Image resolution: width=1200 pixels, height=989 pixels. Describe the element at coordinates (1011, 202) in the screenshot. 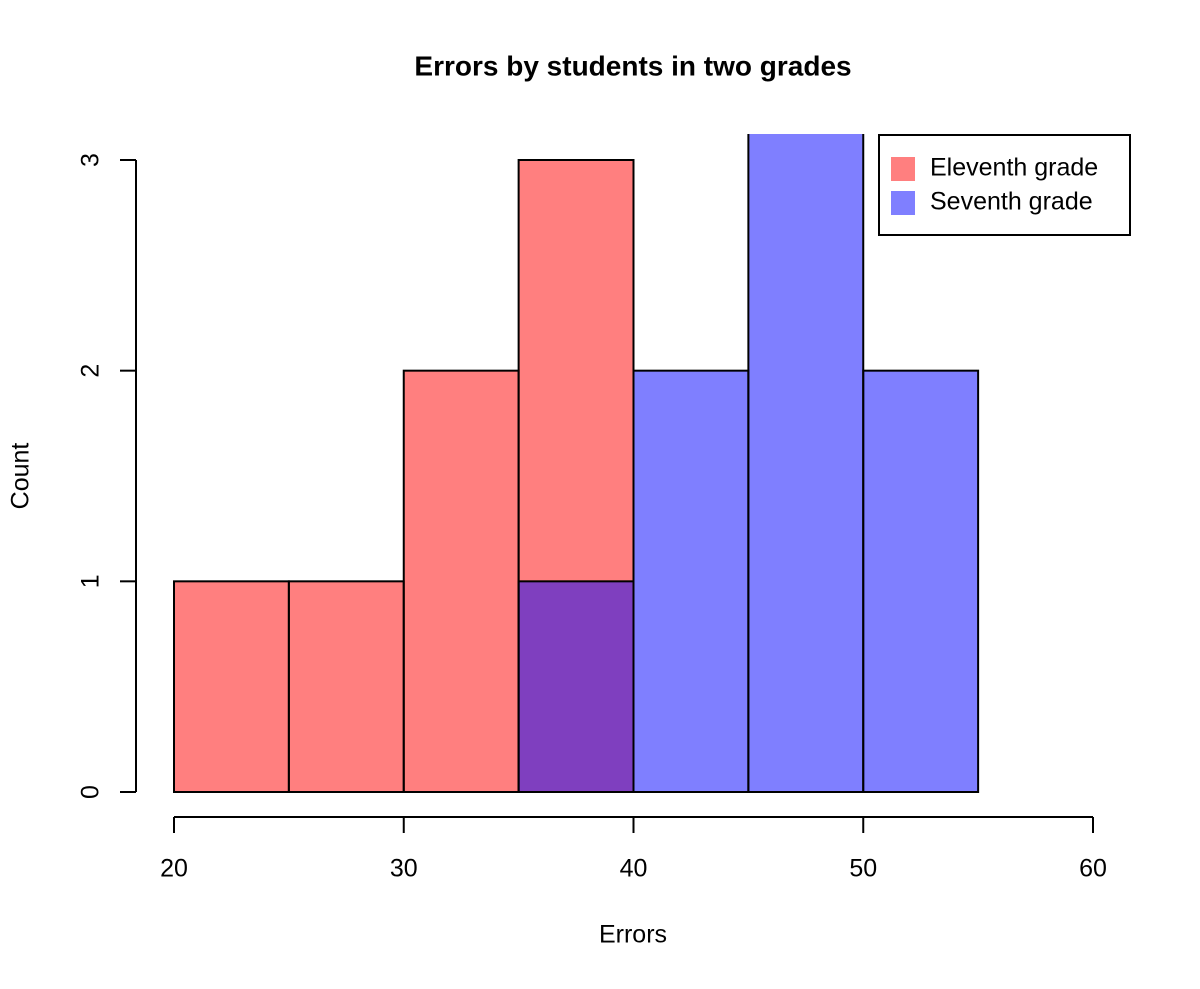

I see `legend-label: Seventh grade` at that location.